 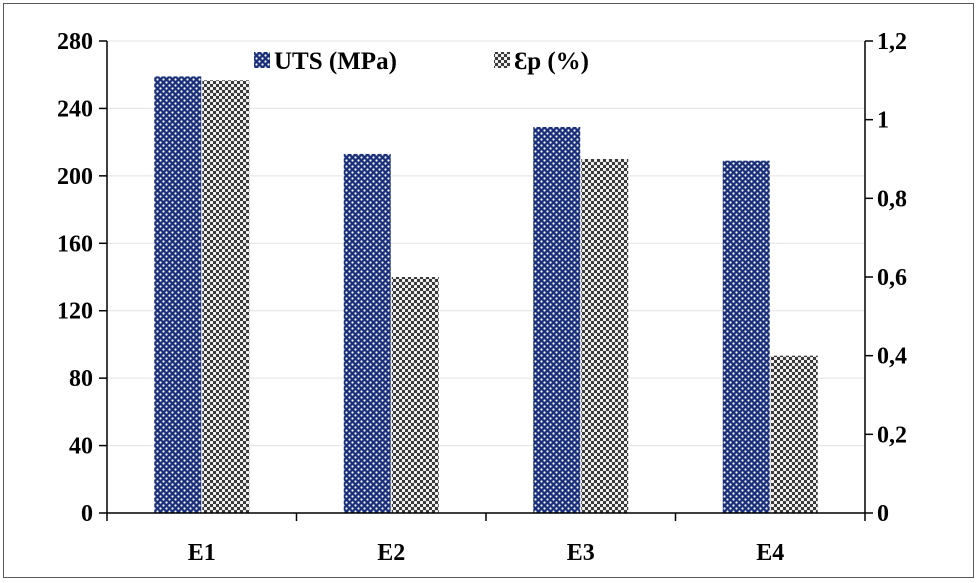 What do you see at coordinates (262, 60) in the screenshot?
I see `legend-swatch-uts` at bounding box center [262, 60].